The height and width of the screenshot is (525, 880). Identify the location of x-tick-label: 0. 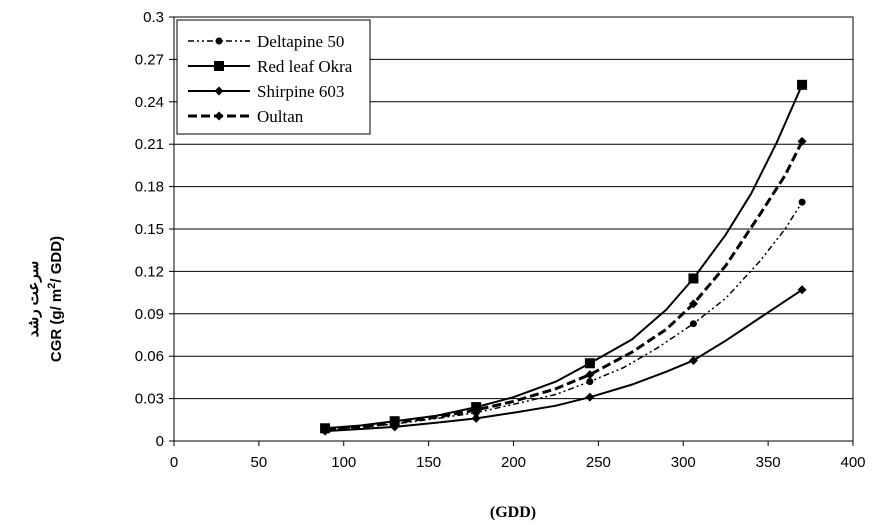
(174, 462).